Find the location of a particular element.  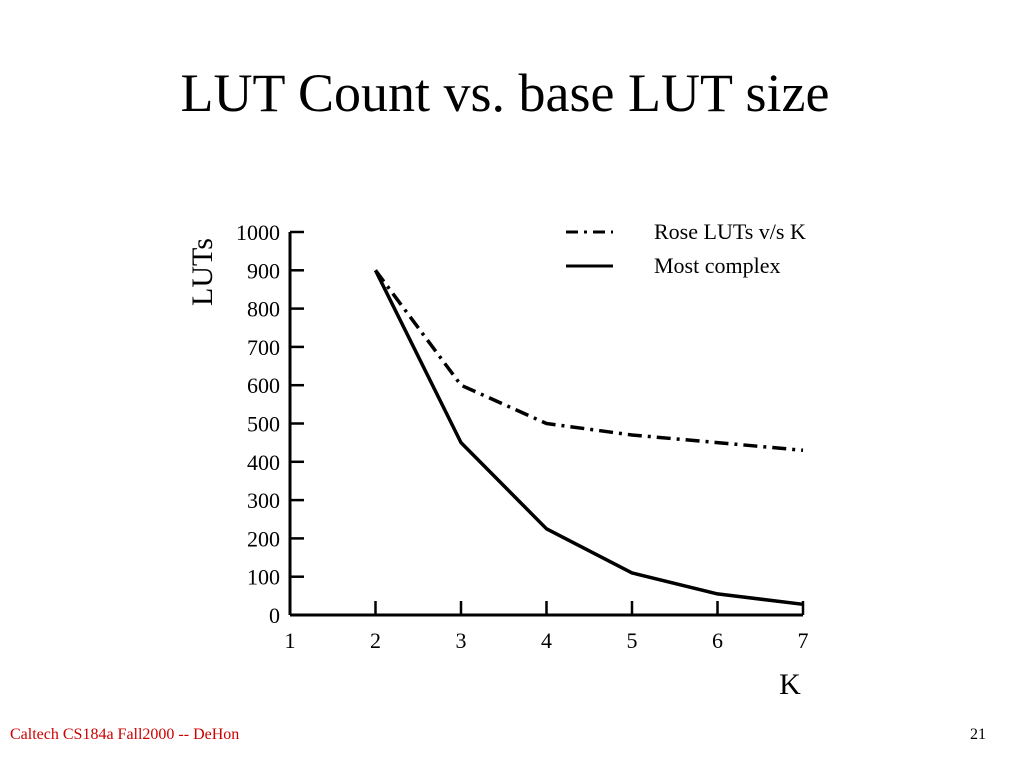

legend-label-1: Rose LUTs v/s K is located at coordinates (730, 231).